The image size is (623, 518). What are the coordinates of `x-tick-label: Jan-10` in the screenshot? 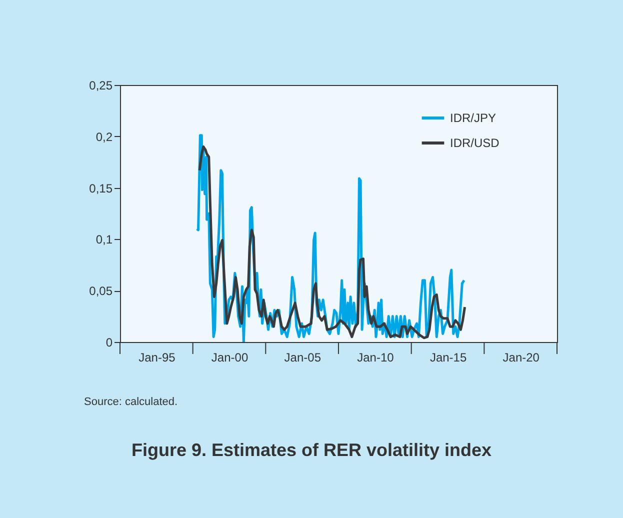 It's located at (375, 357).